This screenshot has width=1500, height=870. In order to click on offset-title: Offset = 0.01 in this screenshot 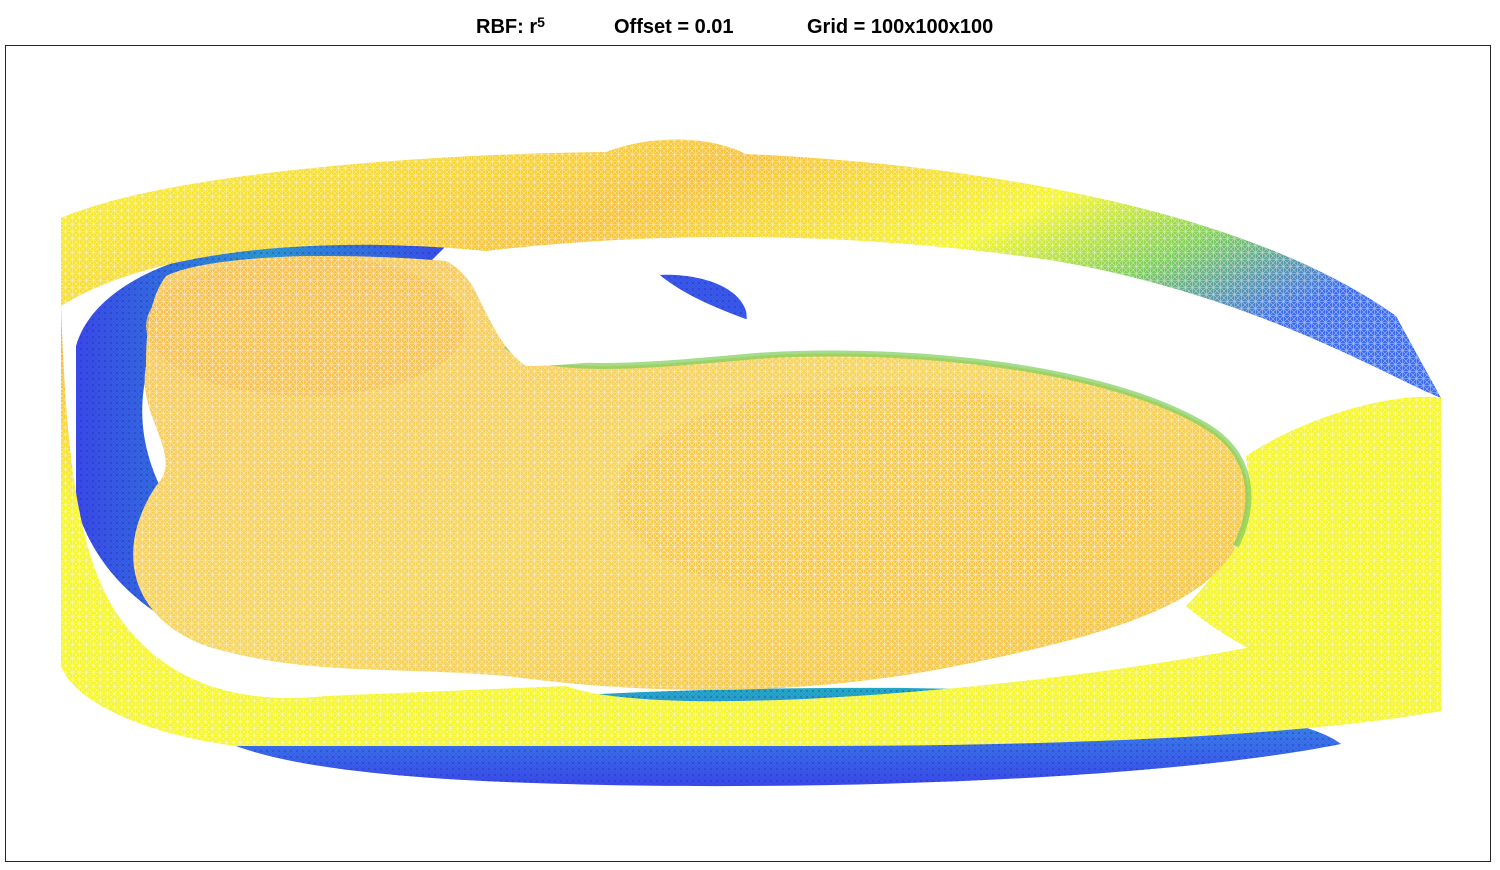, I will do `click(674, 27)`.